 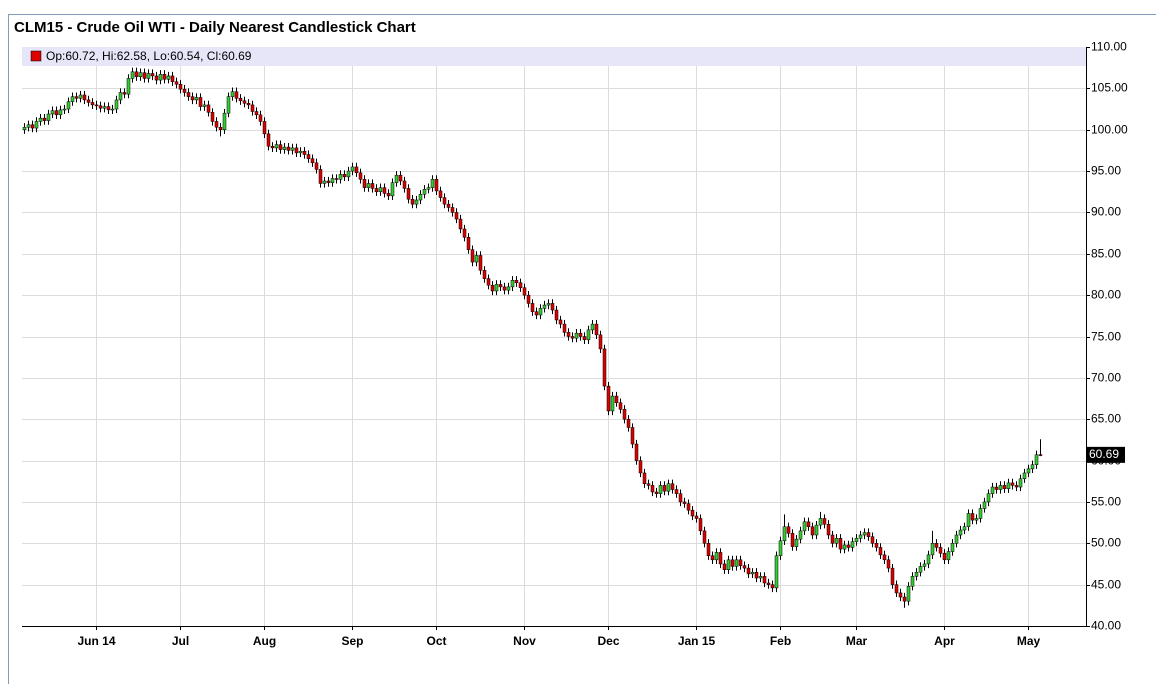 What do you see at coordinates (524, 641) in the screenshot?
I see `x-tick-label: Nov` at bounding box center [524, 641].